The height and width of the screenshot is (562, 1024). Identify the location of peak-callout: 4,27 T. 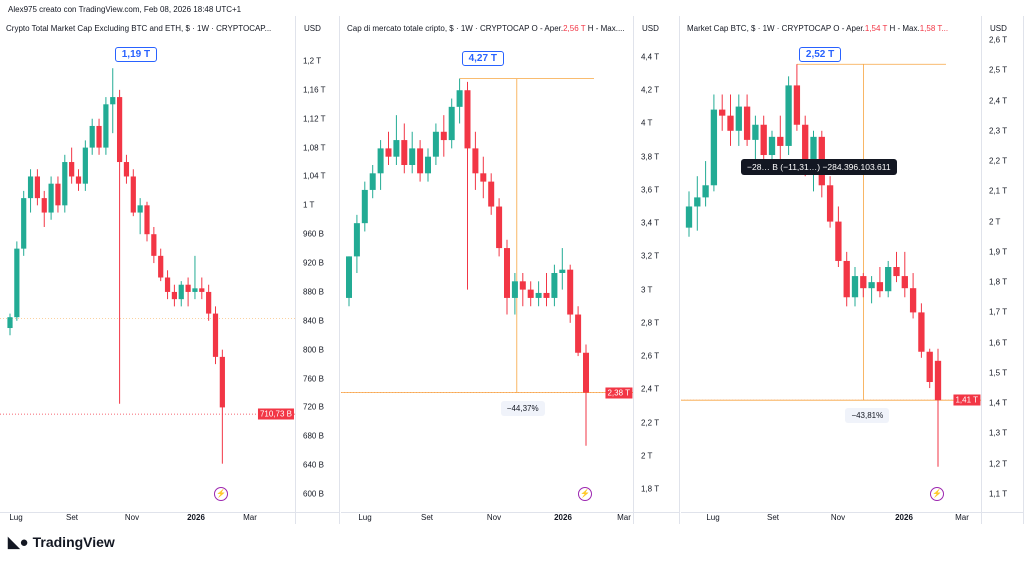
(482, 58).